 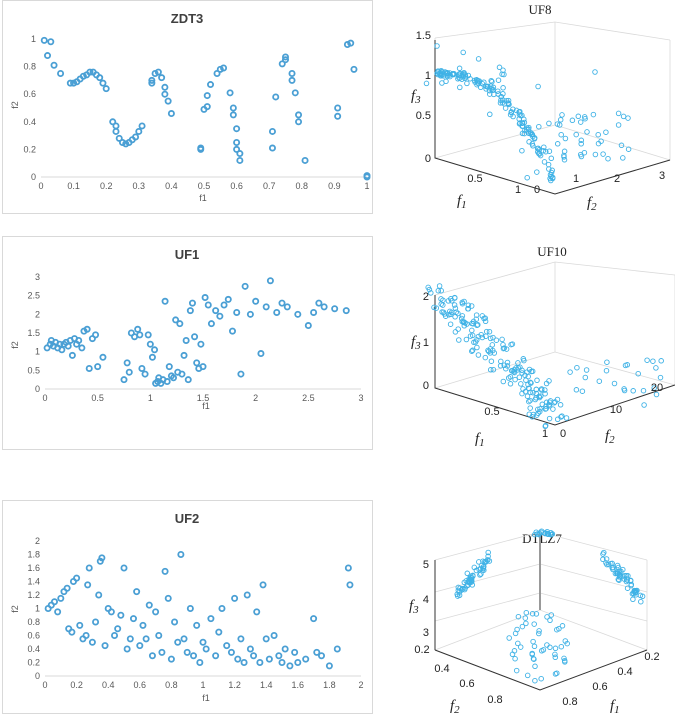 I want to click on zdt3-ytick-label: 0.4, so click(x=29, y=122).